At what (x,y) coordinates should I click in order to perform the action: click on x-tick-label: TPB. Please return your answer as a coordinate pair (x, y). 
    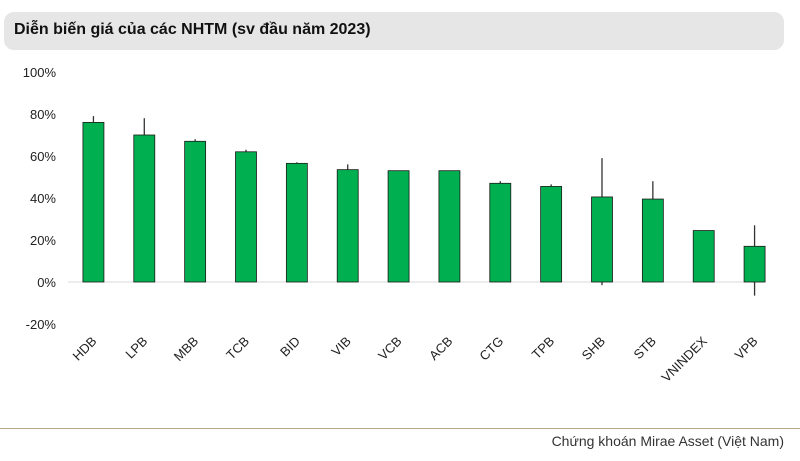
    Looking at the image, I should click on (543, 348).